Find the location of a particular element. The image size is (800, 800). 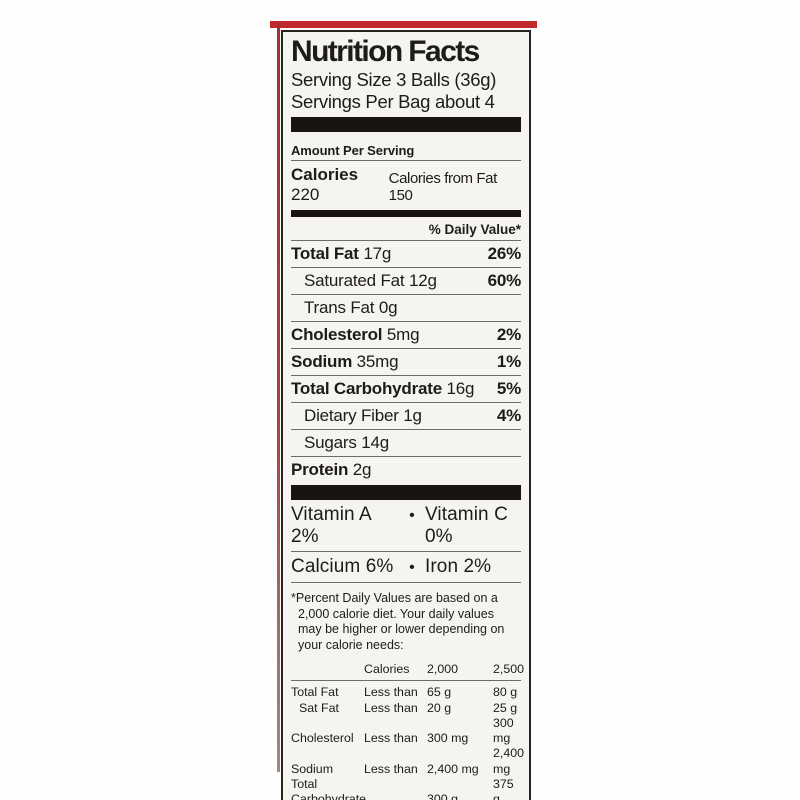

cell-name: Total Fat is located at coordinates (315, 692).